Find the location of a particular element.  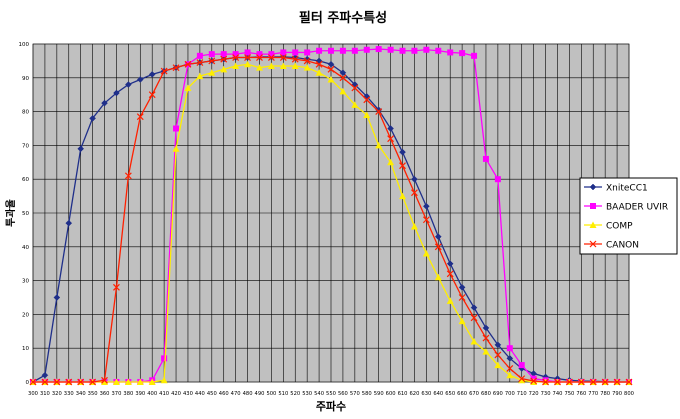

legend-item-baader-uvir: BAADER UVIR is located at coordinates (626, 208).